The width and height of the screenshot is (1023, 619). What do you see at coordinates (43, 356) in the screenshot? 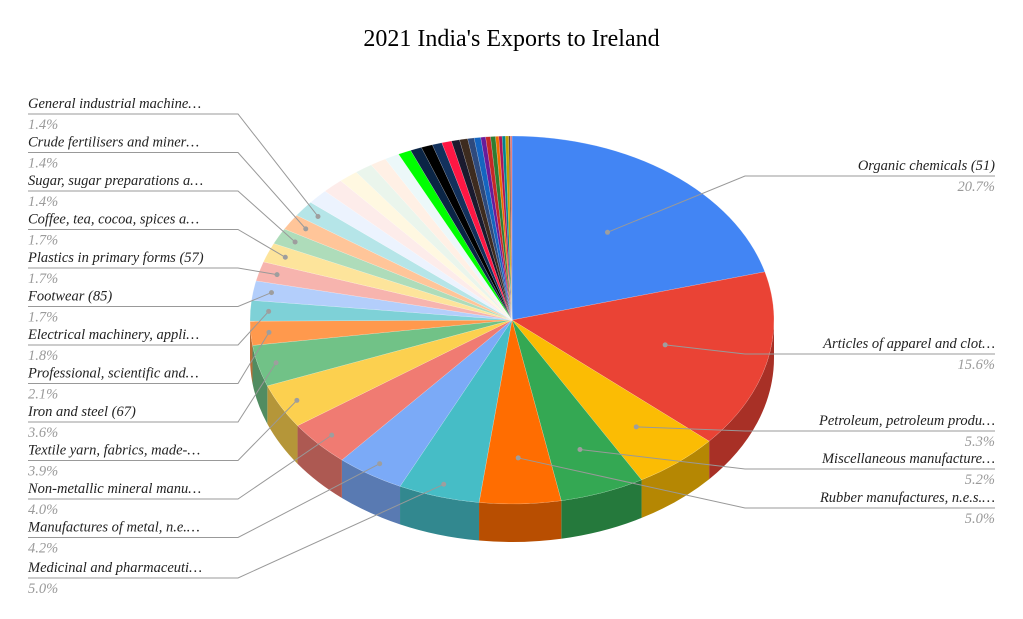
I see `slice-percent: 1.8%` at bounding box center [43, 356].